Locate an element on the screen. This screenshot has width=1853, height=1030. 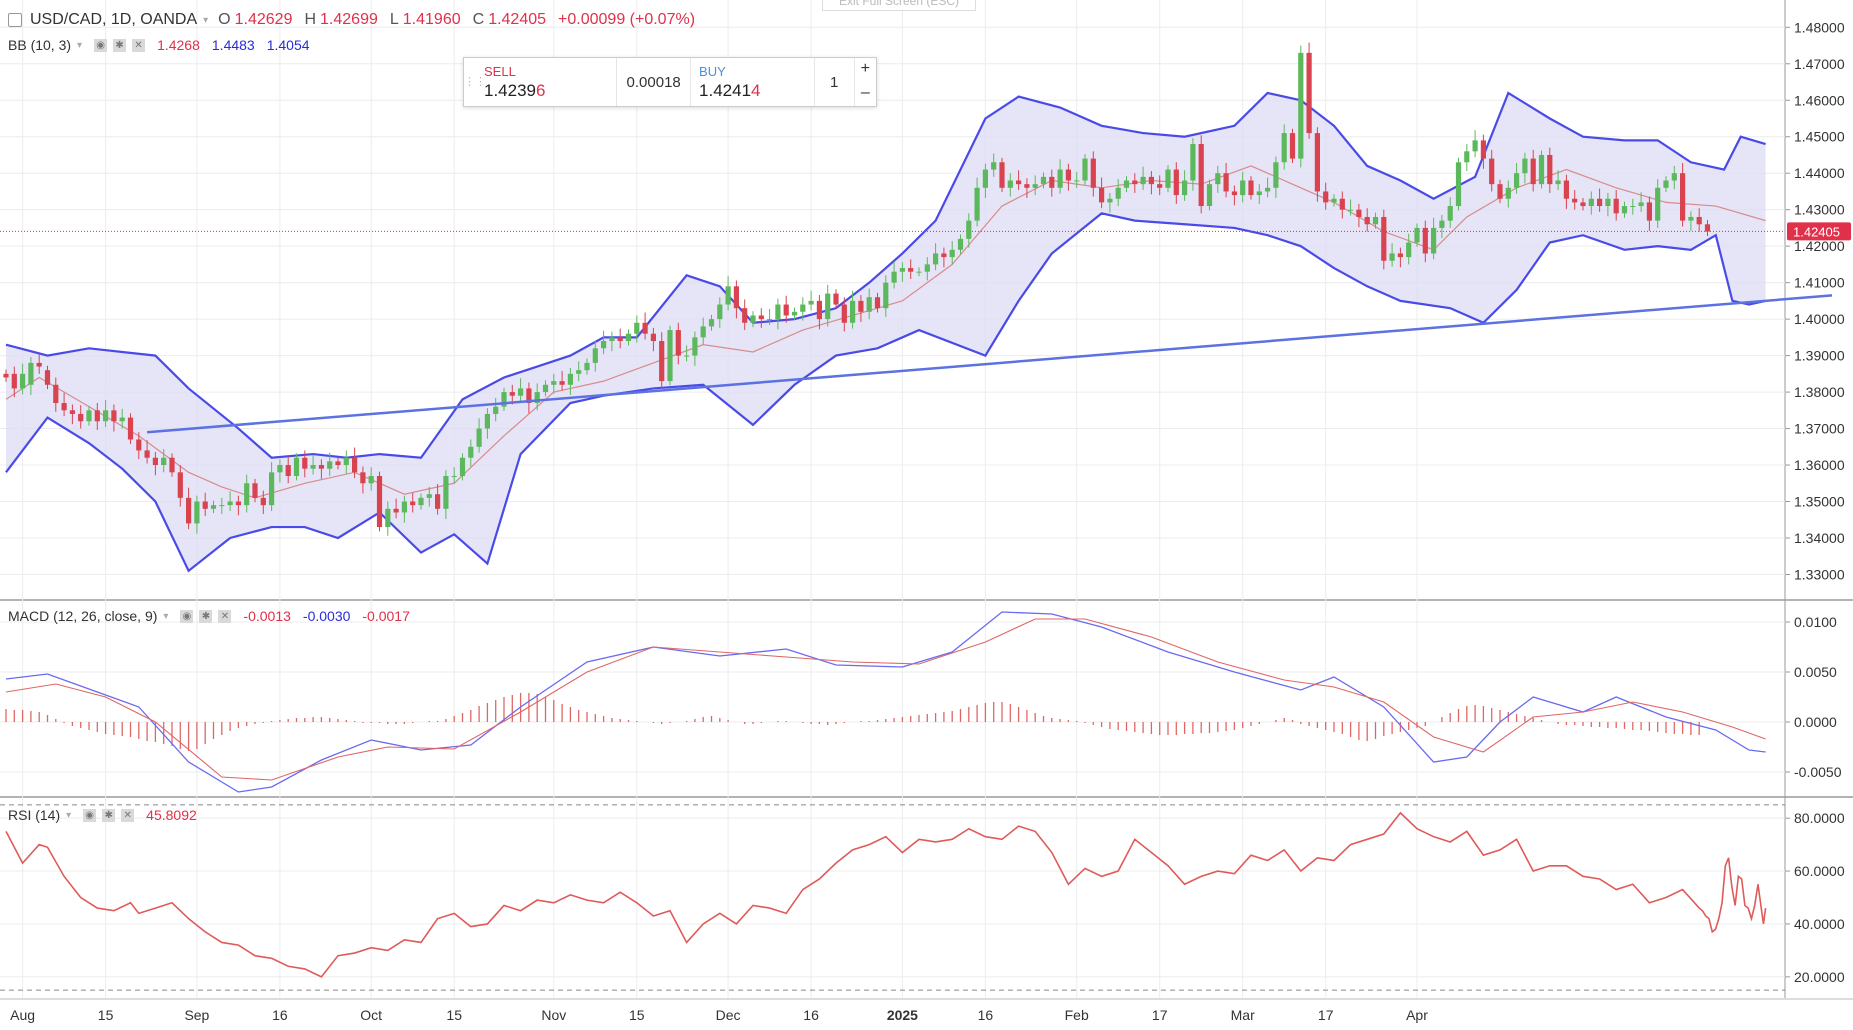
gear-icon: ✱ is located at coordinates (120, 45).